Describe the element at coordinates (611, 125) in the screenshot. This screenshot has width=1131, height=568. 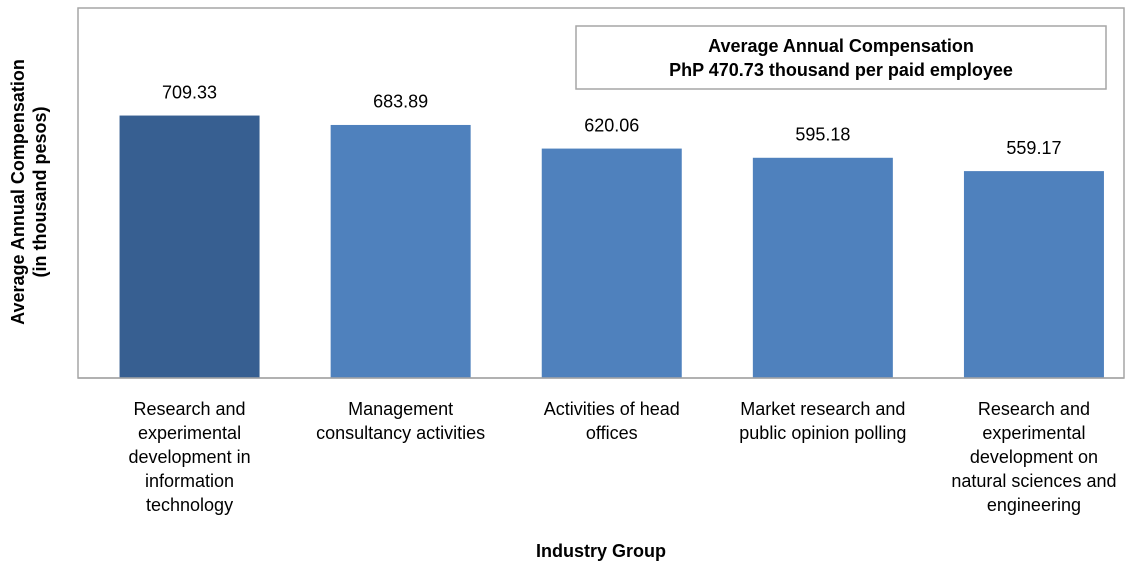
I see `data-label: 620.06` at that location.